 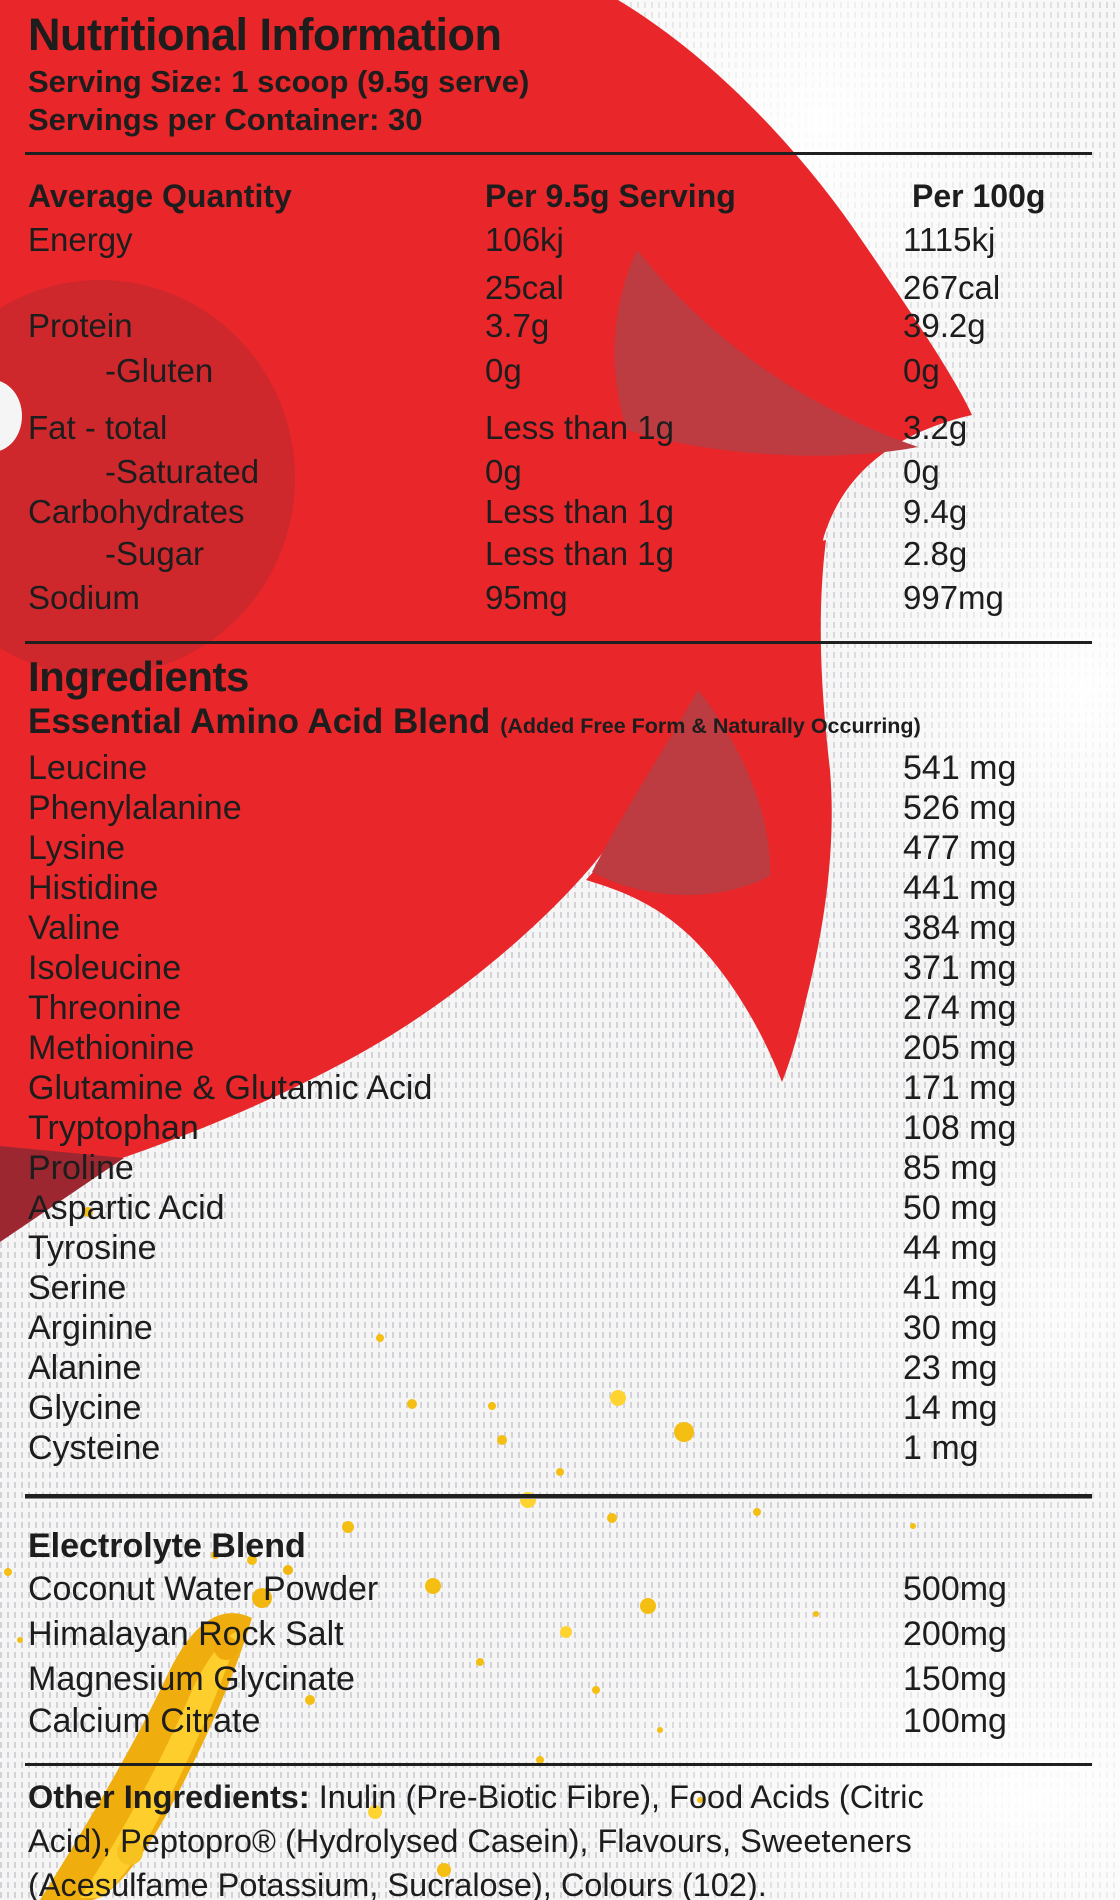 What do you see at coordinates (960, 768) in the screenshot?
I see `amino-acid-amount: 541 mg` at bounding box center [960, 768].